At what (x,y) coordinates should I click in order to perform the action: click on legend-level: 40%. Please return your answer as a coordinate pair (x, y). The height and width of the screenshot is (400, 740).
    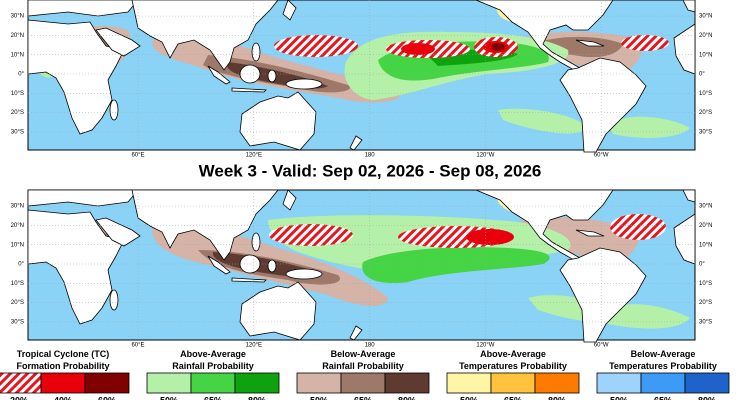
    Looking at the image, I should click on (63, 397).